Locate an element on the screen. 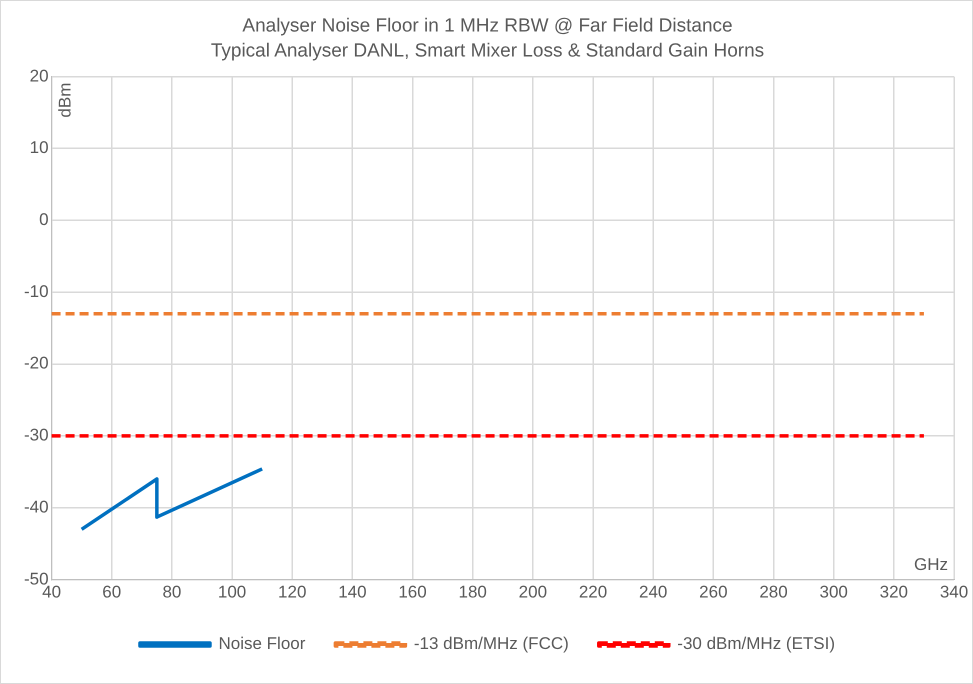 The image size is (973, 684). x-tick-label: 340 is located at coordinates (954, 592).